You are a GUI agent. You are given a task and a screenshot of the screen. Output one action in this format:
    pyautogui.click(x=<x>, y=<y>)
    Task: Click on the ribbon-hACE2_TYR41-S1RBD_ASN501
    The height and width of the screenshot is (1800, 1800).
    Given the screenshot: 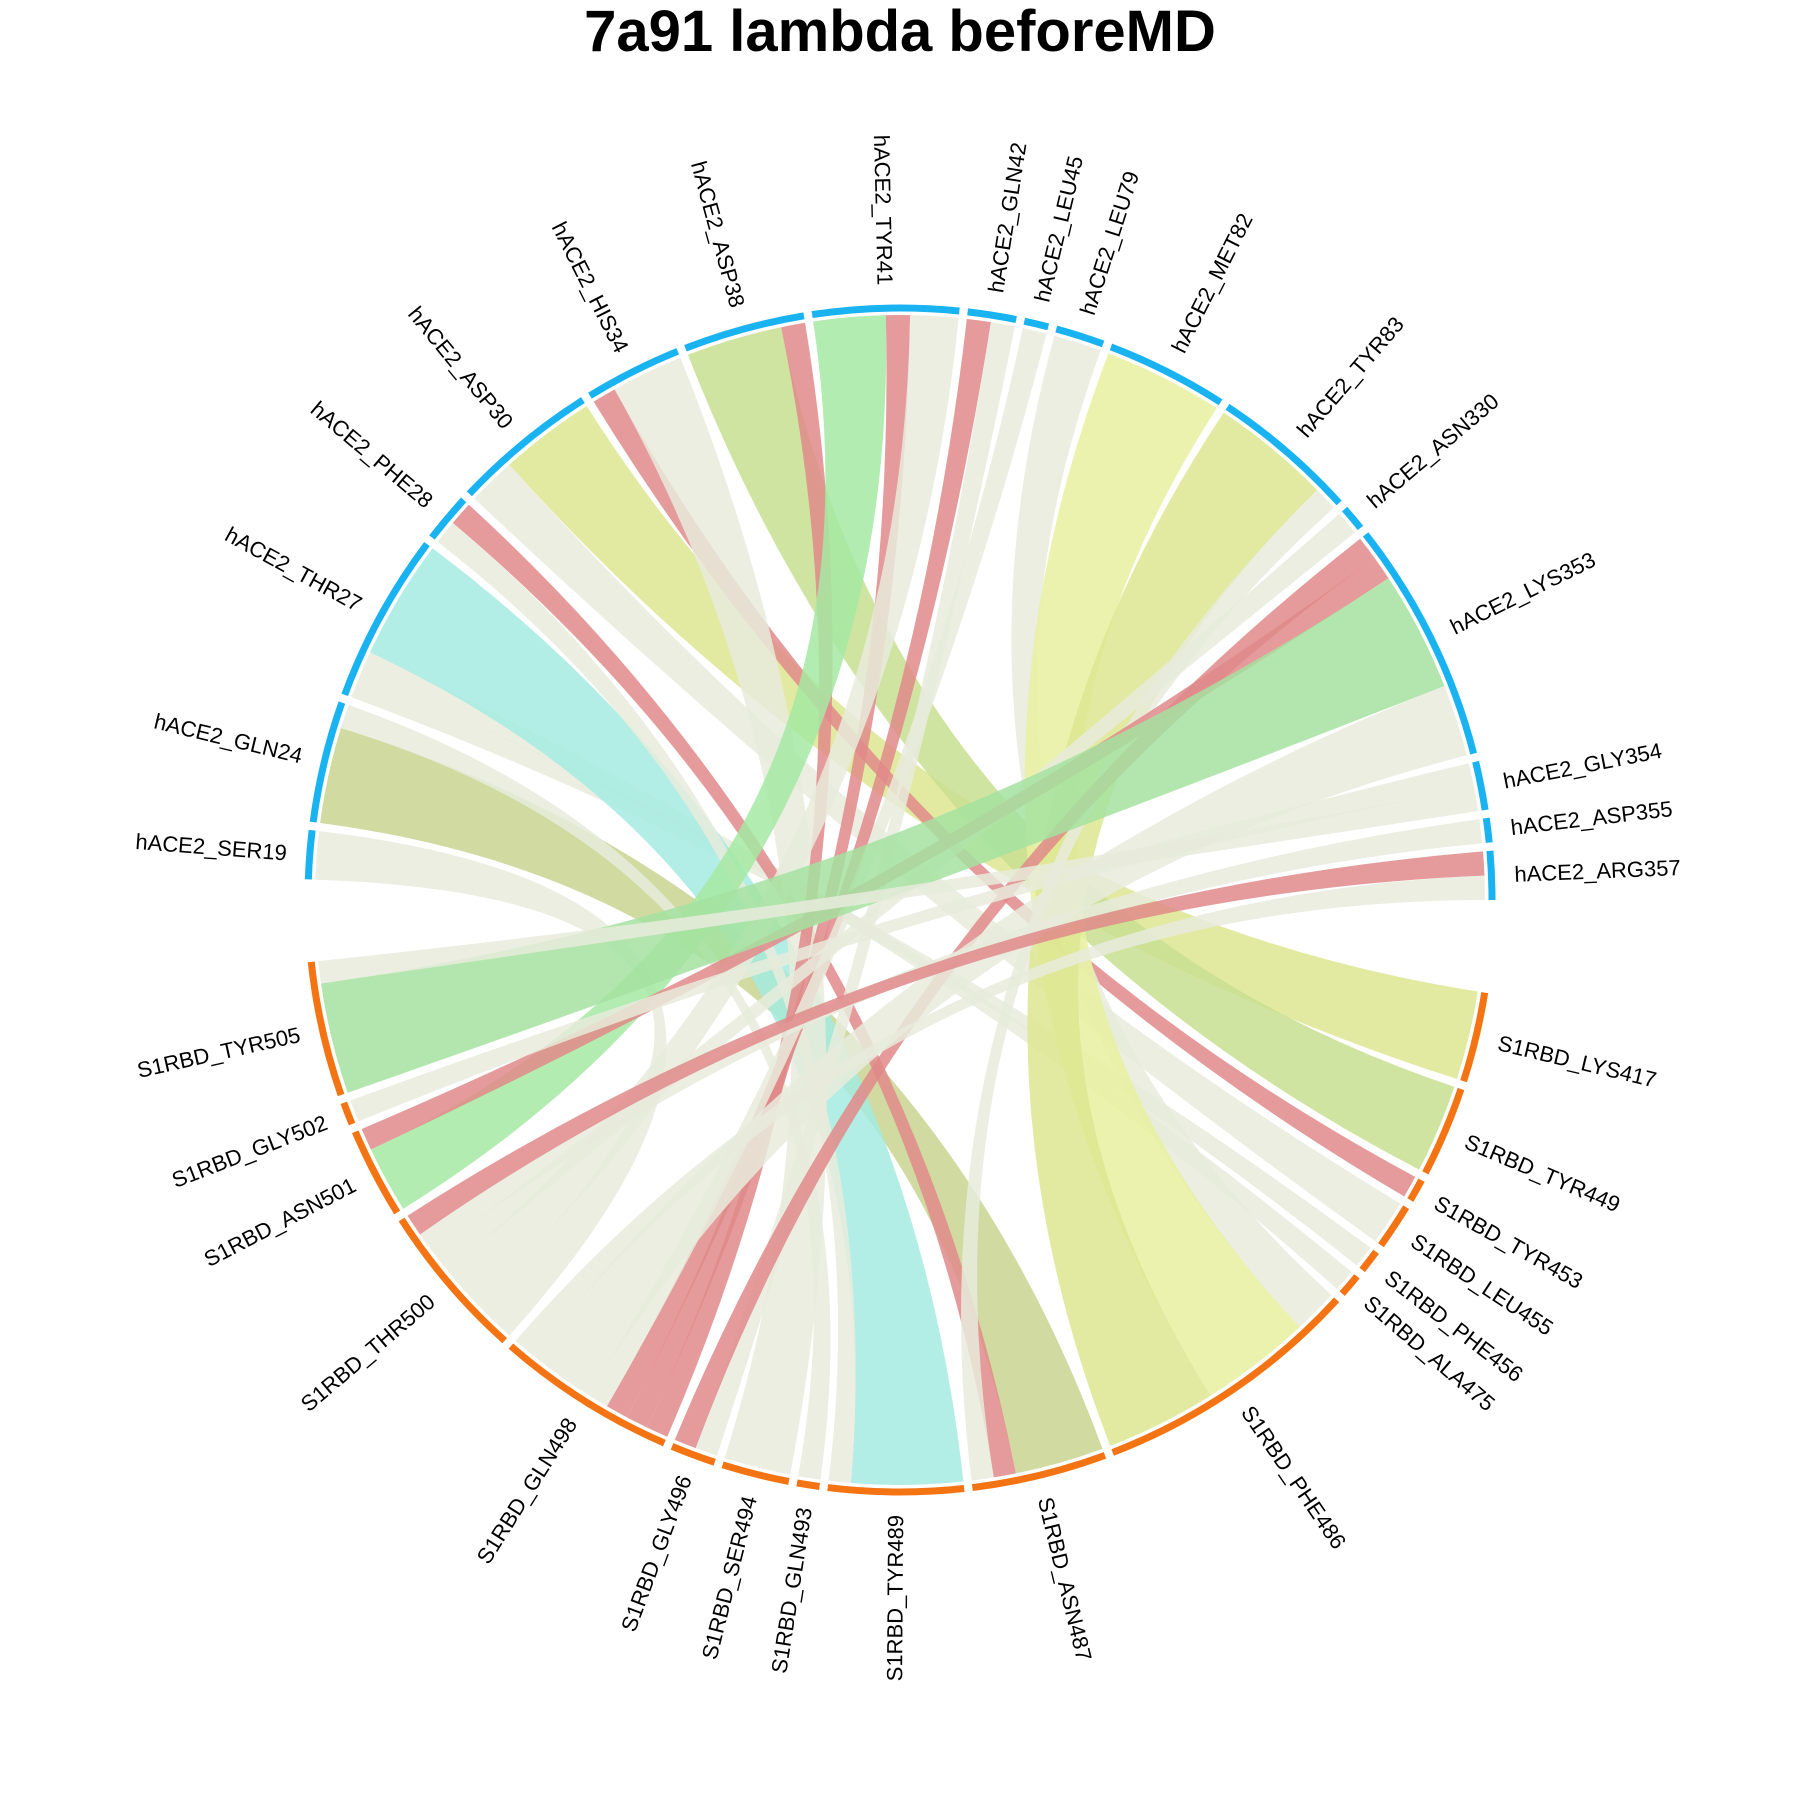 What is the action you would take?
    pyautogui.click(x=628, y=762)
    